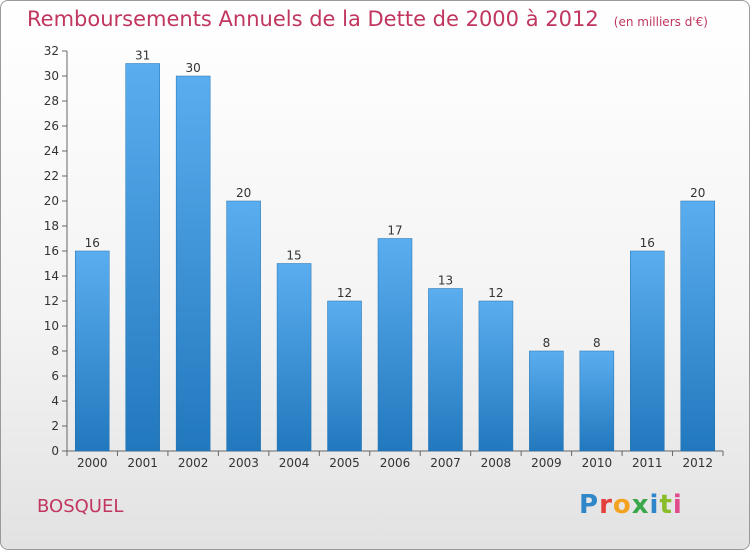 This screenshot has height=550, width=750. What do you see at coordinates (394, 231) in the screenshot?
I see `data-label-2006: 17` at bounding box center [394, 231].